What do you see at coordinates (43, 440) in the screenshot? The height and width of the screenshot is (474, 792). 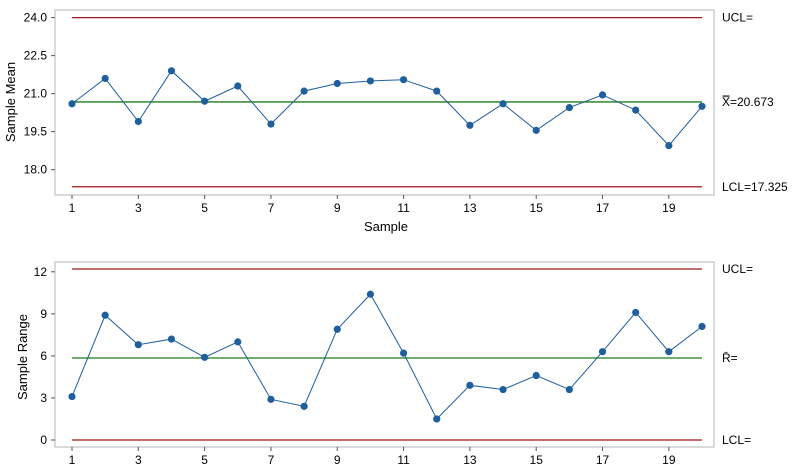 I see `range-y-tick-label: 0` at bounding box center [43, 440].